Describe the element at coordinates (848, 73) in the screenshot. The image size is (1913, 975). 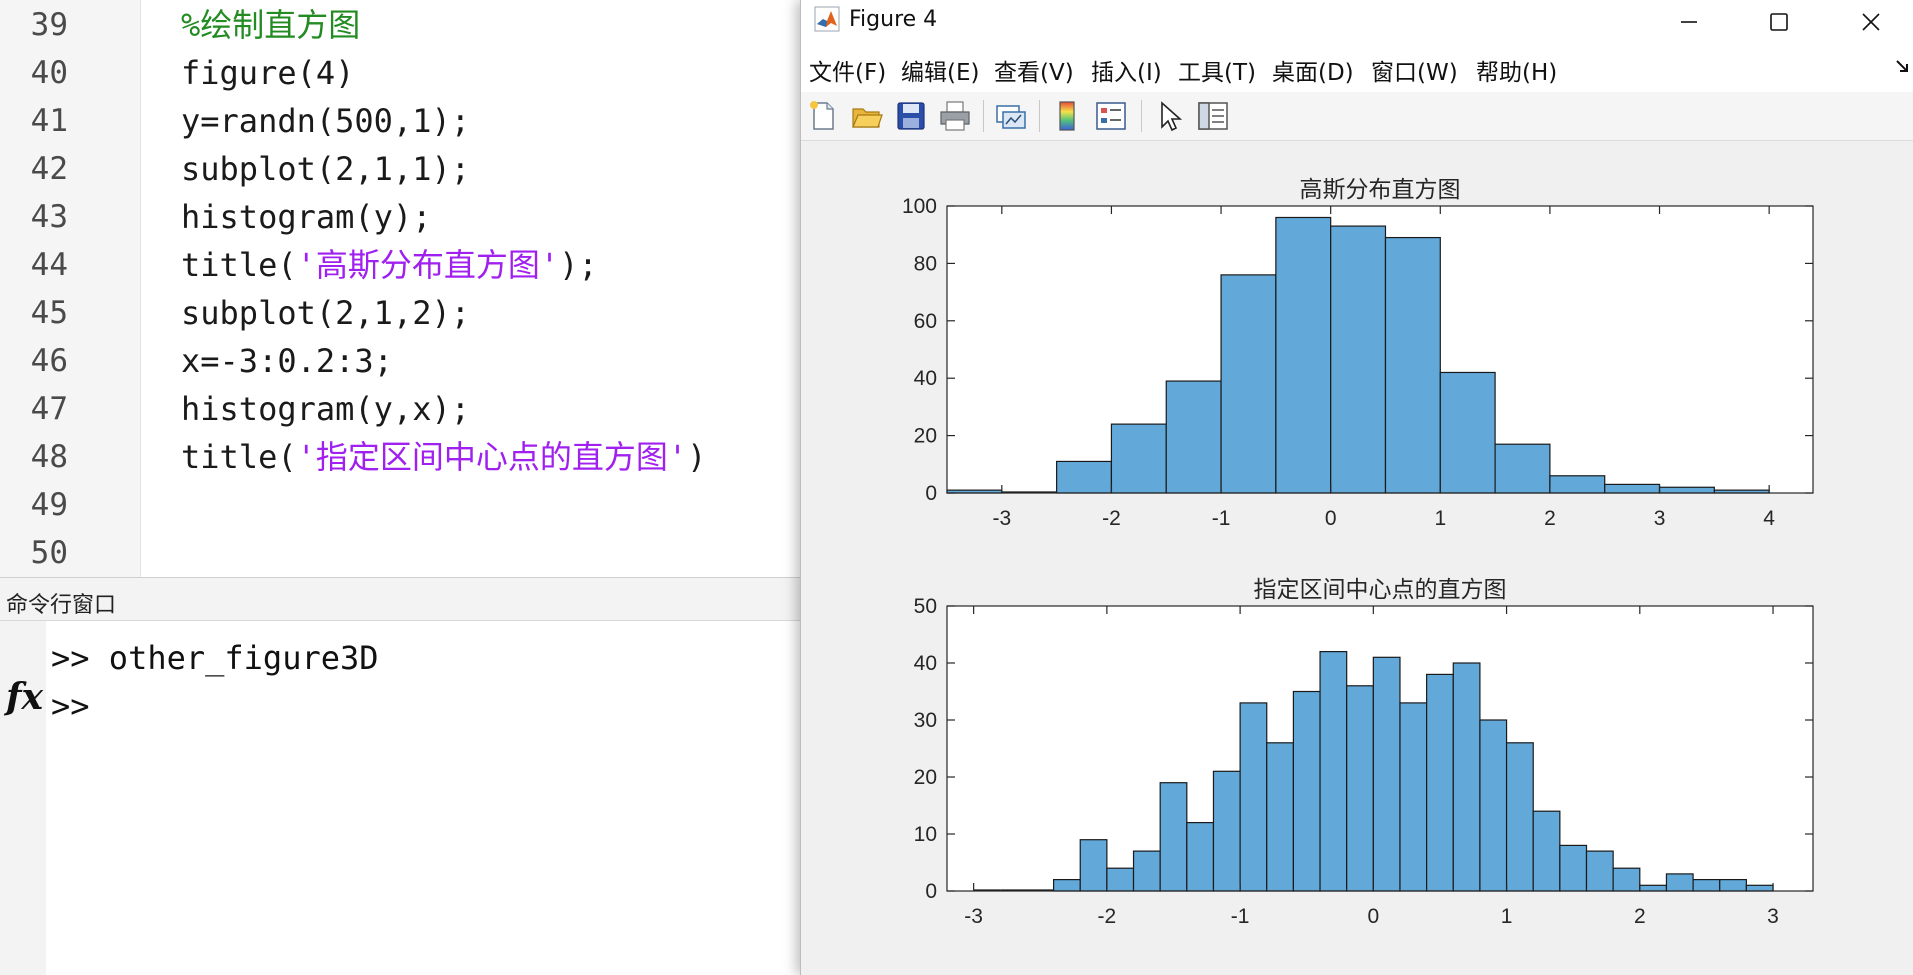
I see `menu-file: 文件(F)` at that location.